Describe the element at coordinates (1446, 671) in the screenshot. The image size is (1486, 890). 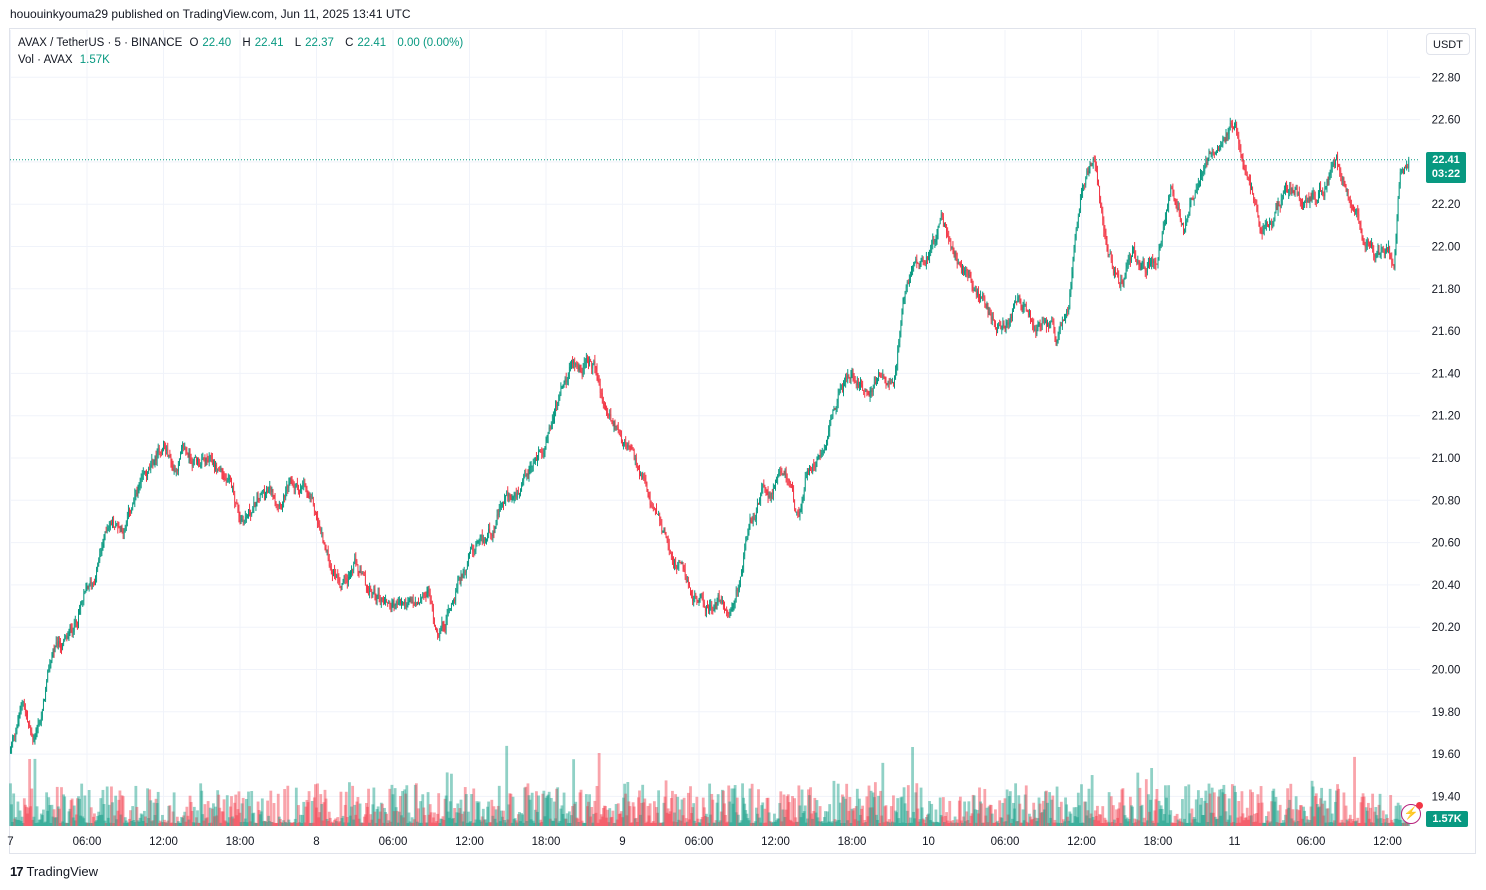
I see `y-tick-label: 20.00` at that location.